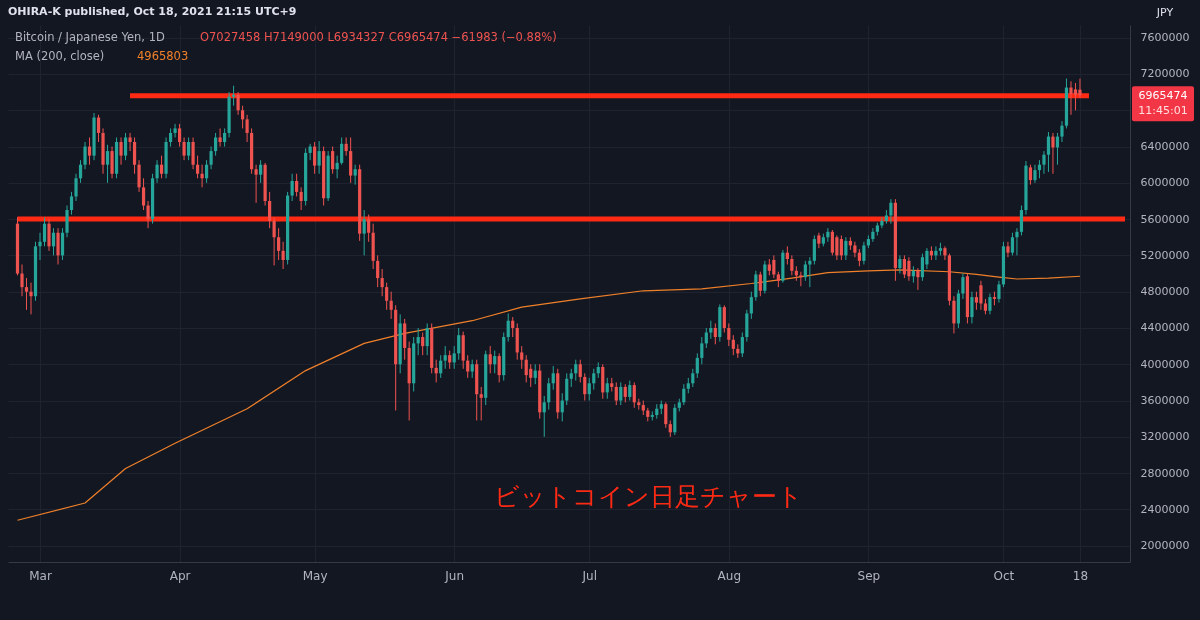 The height and width of the screenshot is (620, 1200). Describe the element at coordinates (1165, 292) in the screenshot. I see `y-tick-label: 4800000` at that location.